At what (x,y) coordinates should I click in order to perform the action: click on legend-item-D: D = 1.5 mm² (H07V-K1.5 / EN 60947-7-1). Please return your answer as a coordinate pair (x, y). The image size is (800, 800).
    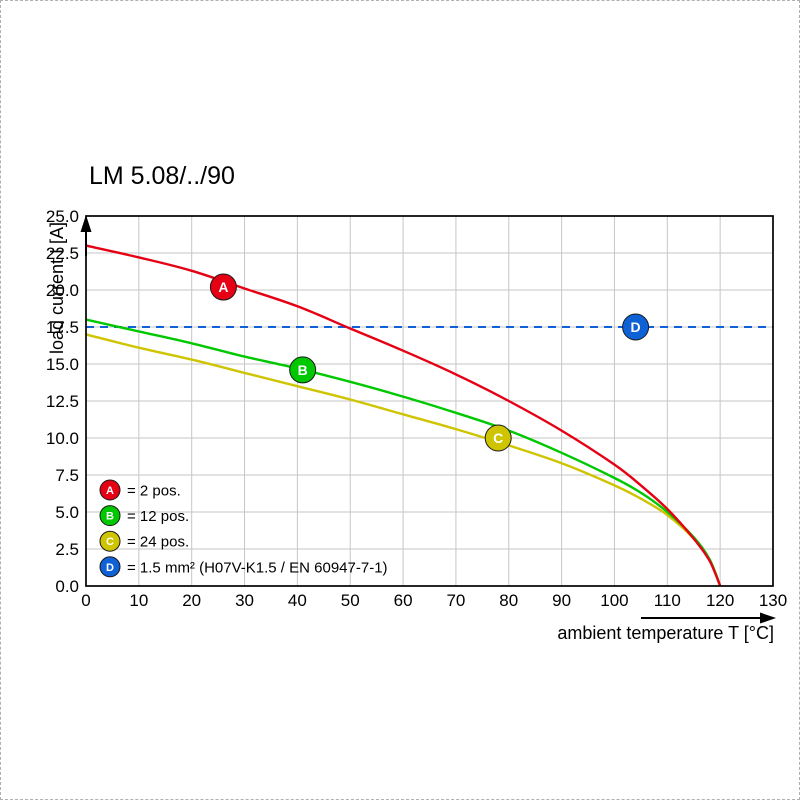
    Looking at the image, I should click on (243, 567).